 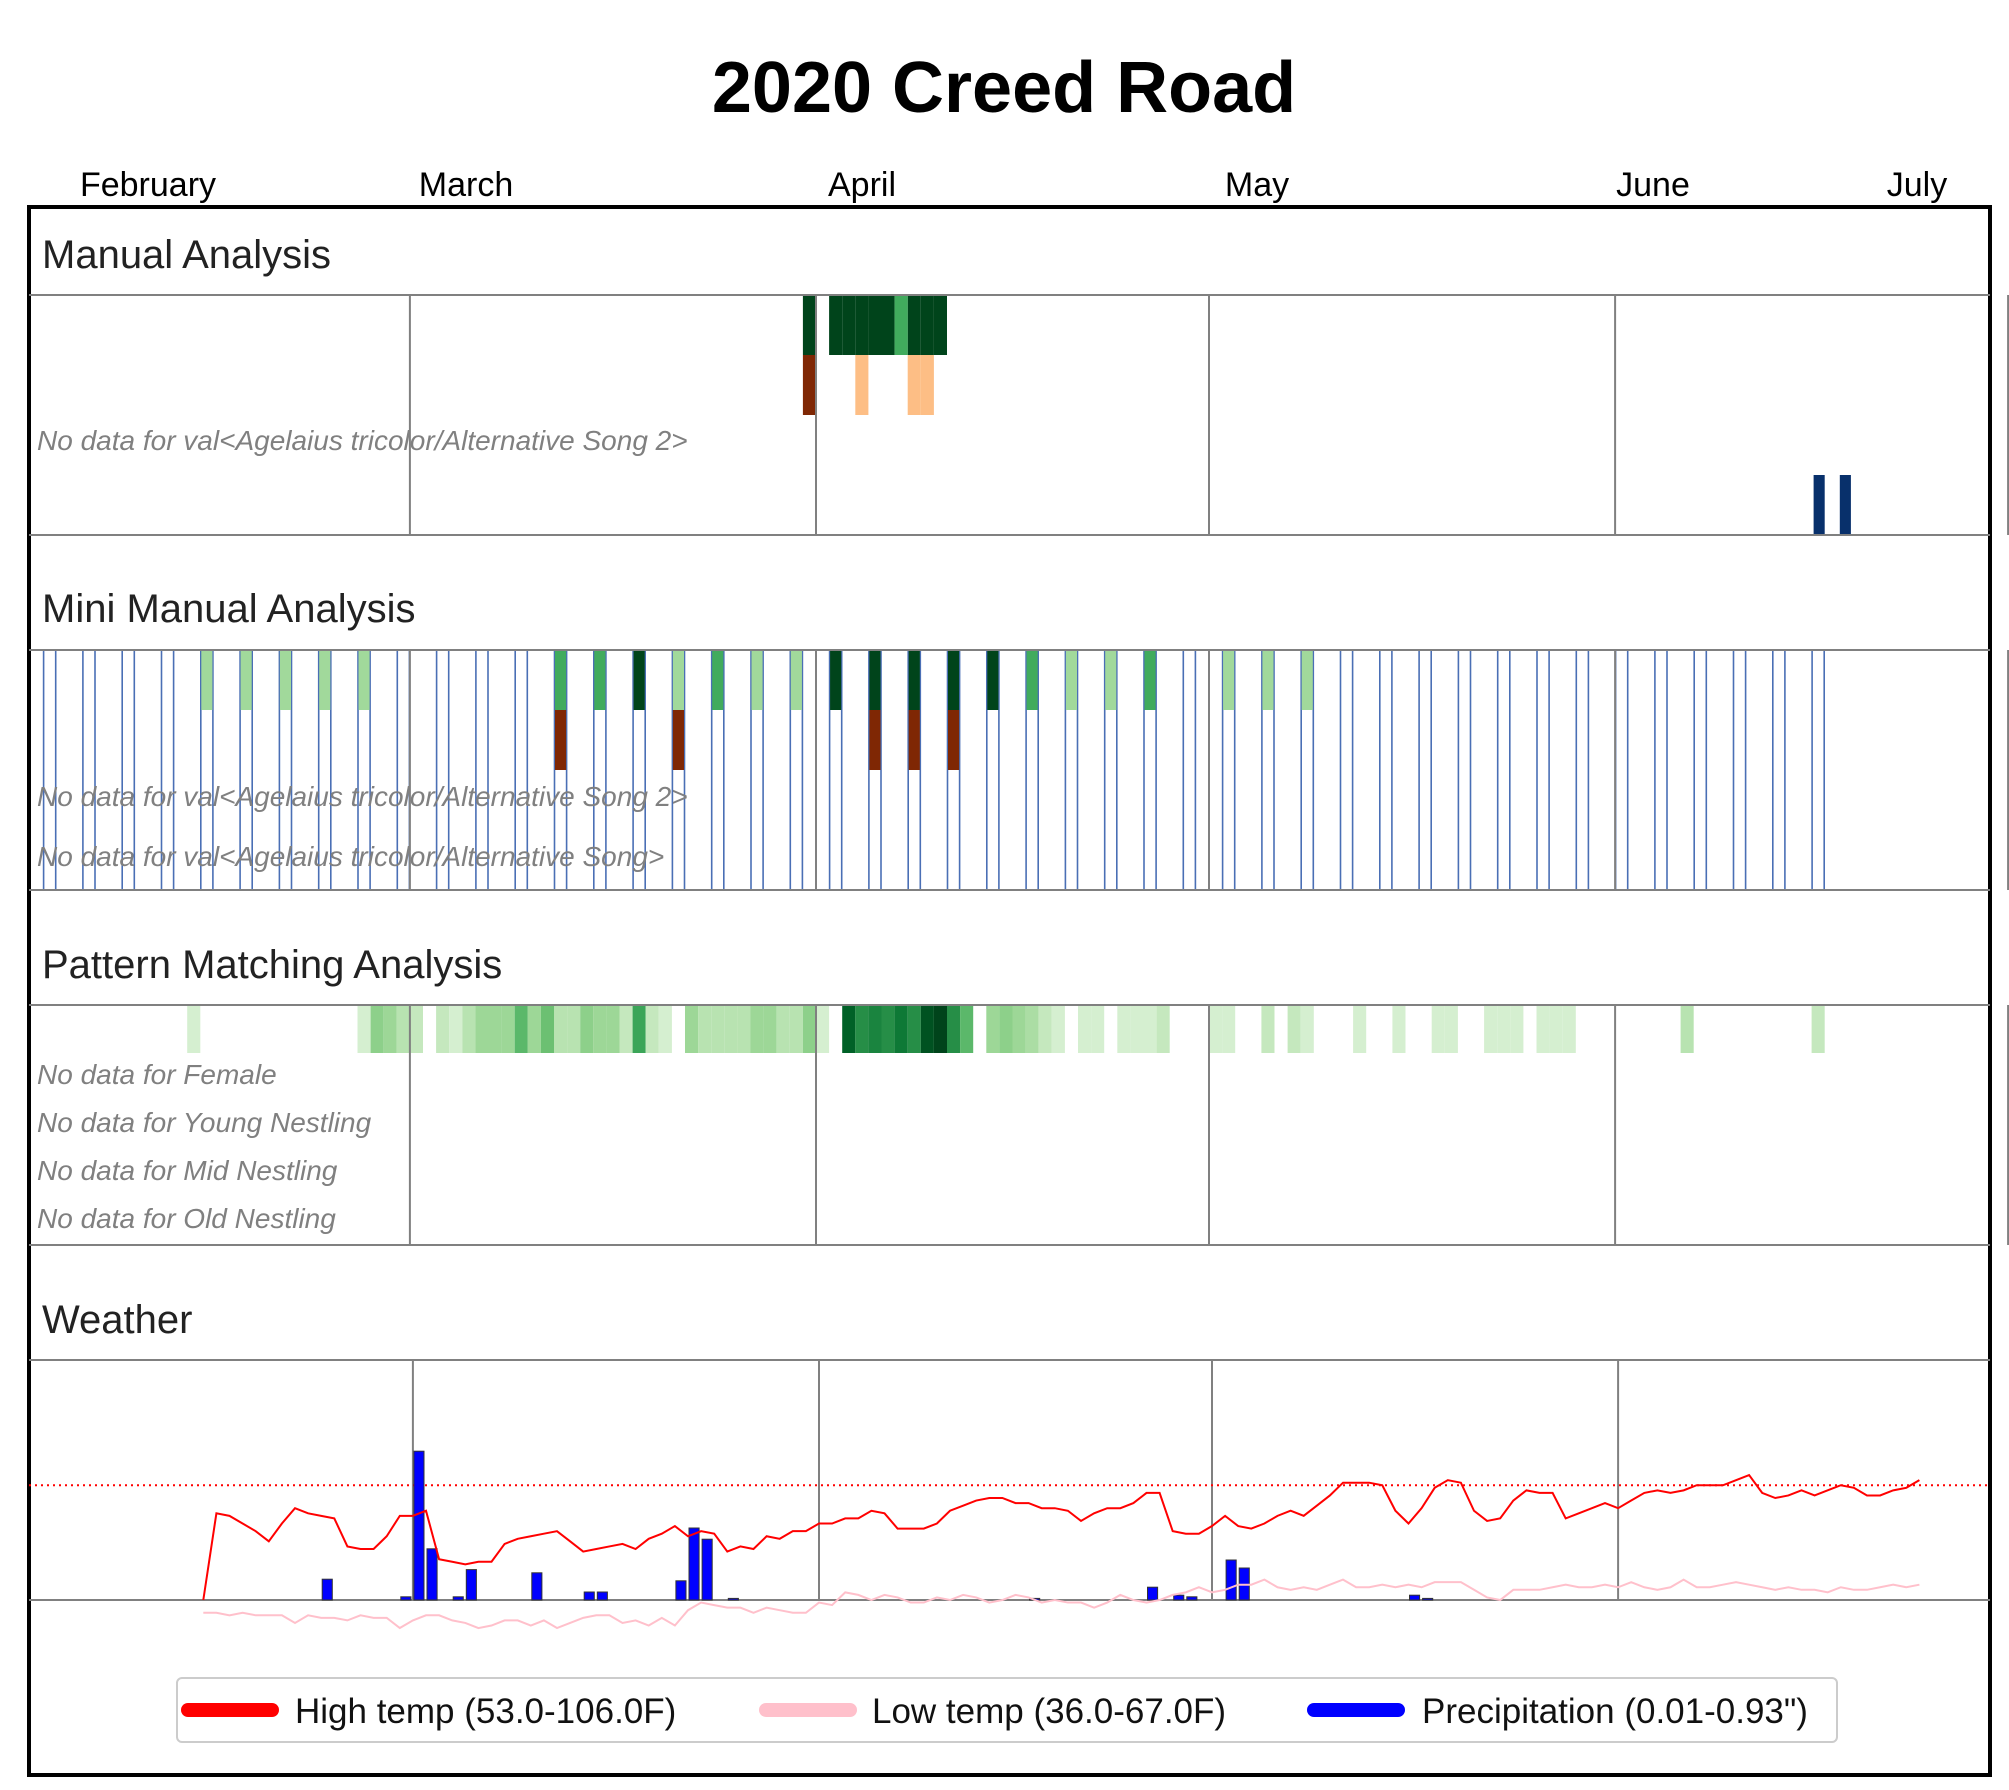 I want to click on month-label: June, so click(x=1653, y=185).